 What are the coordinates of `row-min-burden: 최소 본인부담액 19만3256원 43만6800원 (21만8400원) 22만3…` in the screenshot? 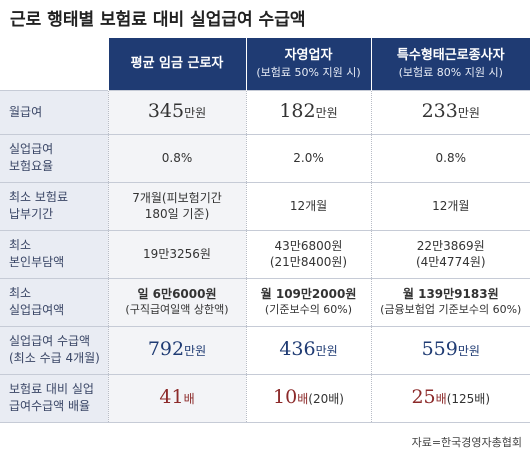 It's located at (265, 253).